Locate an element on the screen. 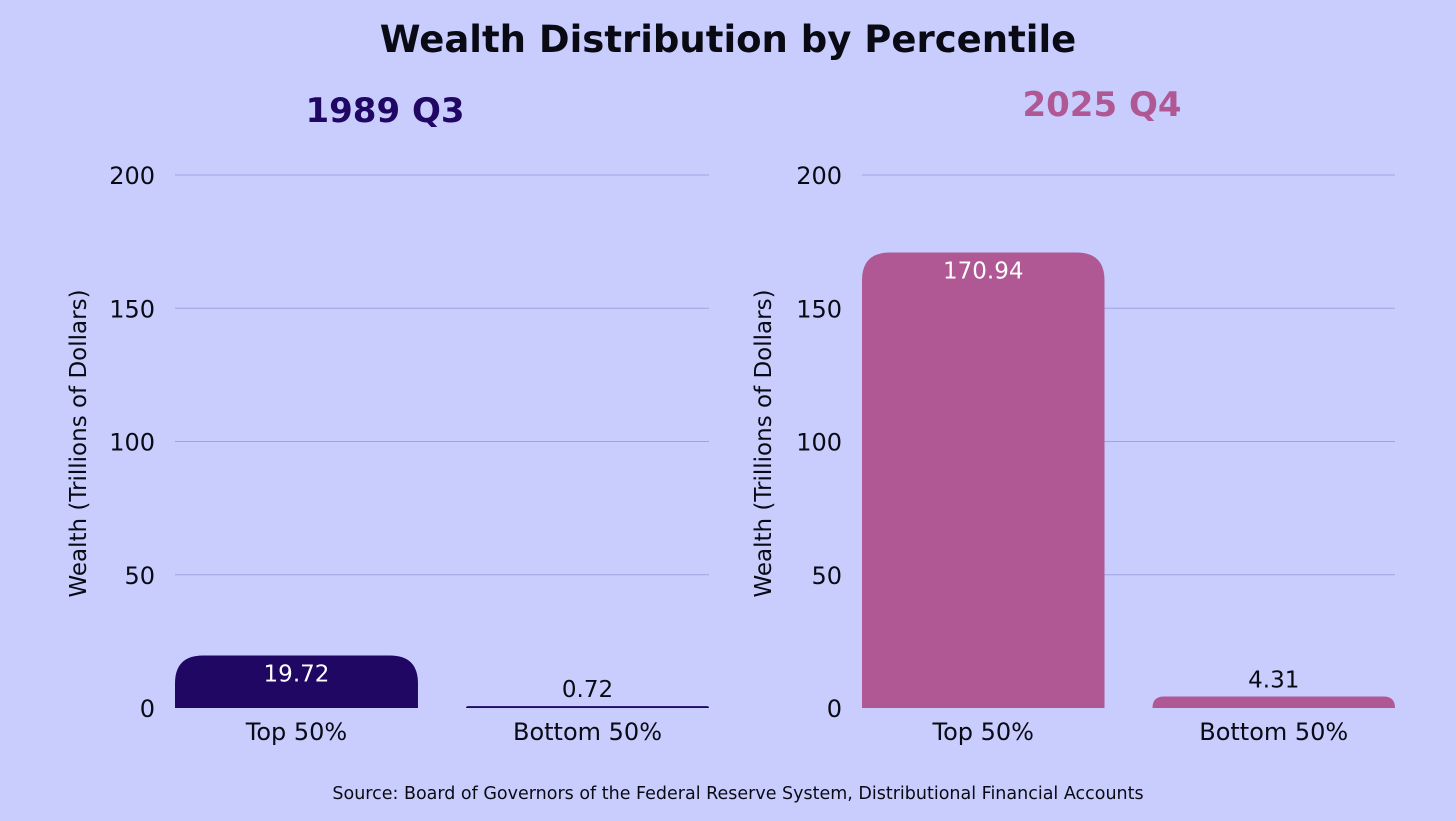  data-label: 19.72 is located at coordinates (297, 674).